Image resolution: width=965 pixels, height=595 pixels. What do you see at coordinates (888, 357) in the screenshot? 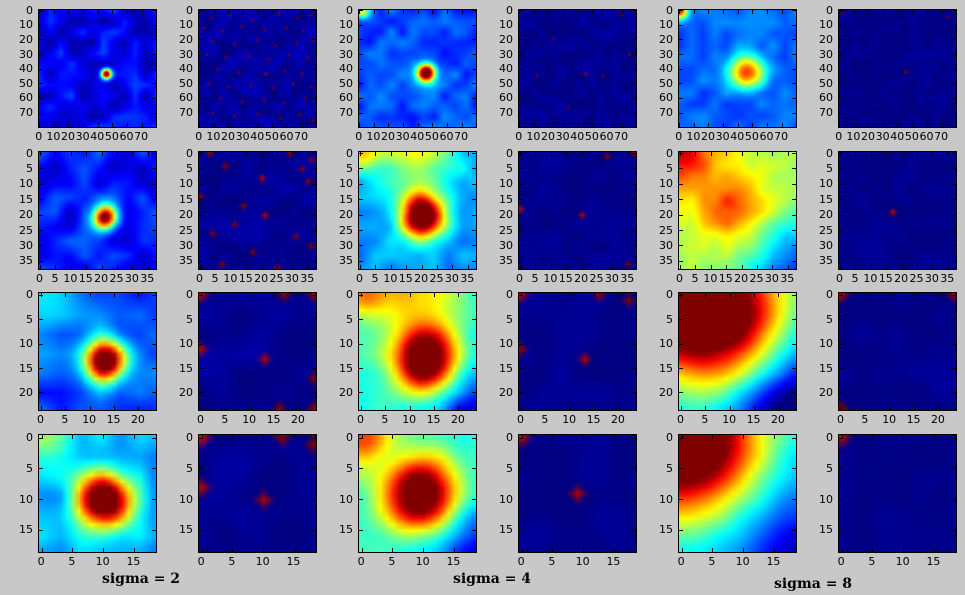
I see `subplot-r3c6-sparse: 0 0 5 5 10 10 15 15 20 20` at bounding box center [888, 357].